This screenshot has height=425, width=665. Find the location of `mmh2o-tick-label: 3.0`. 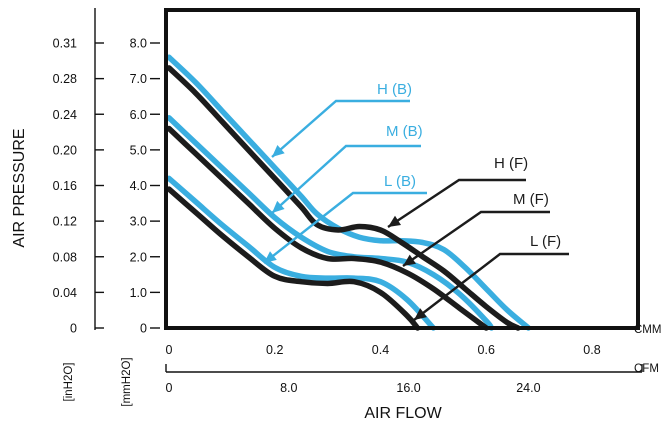

mmh2o-tick-label: 3.0 is located at coordinates (138, 222).